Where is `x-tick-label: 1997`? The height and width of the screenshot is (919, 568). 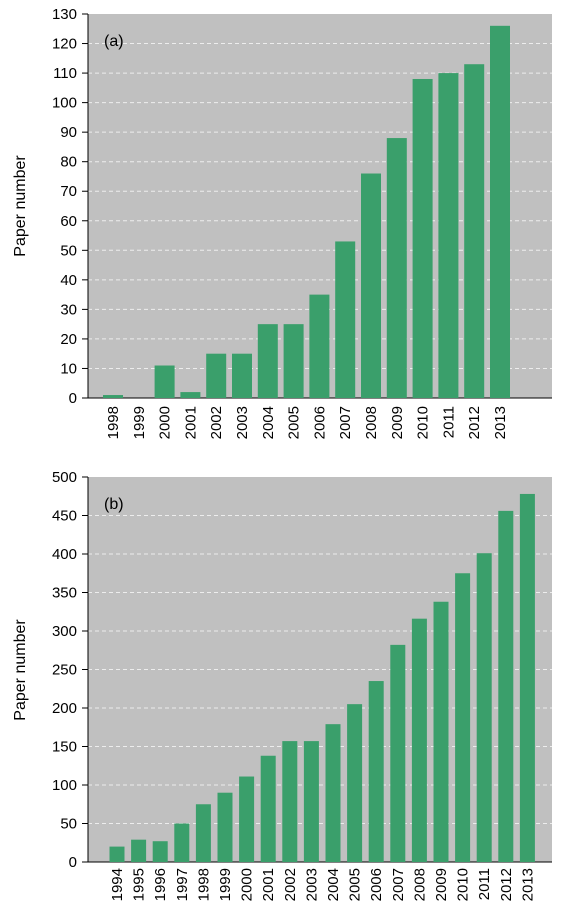 x-tick-label: 1997 is located at coordinates (182, 884).